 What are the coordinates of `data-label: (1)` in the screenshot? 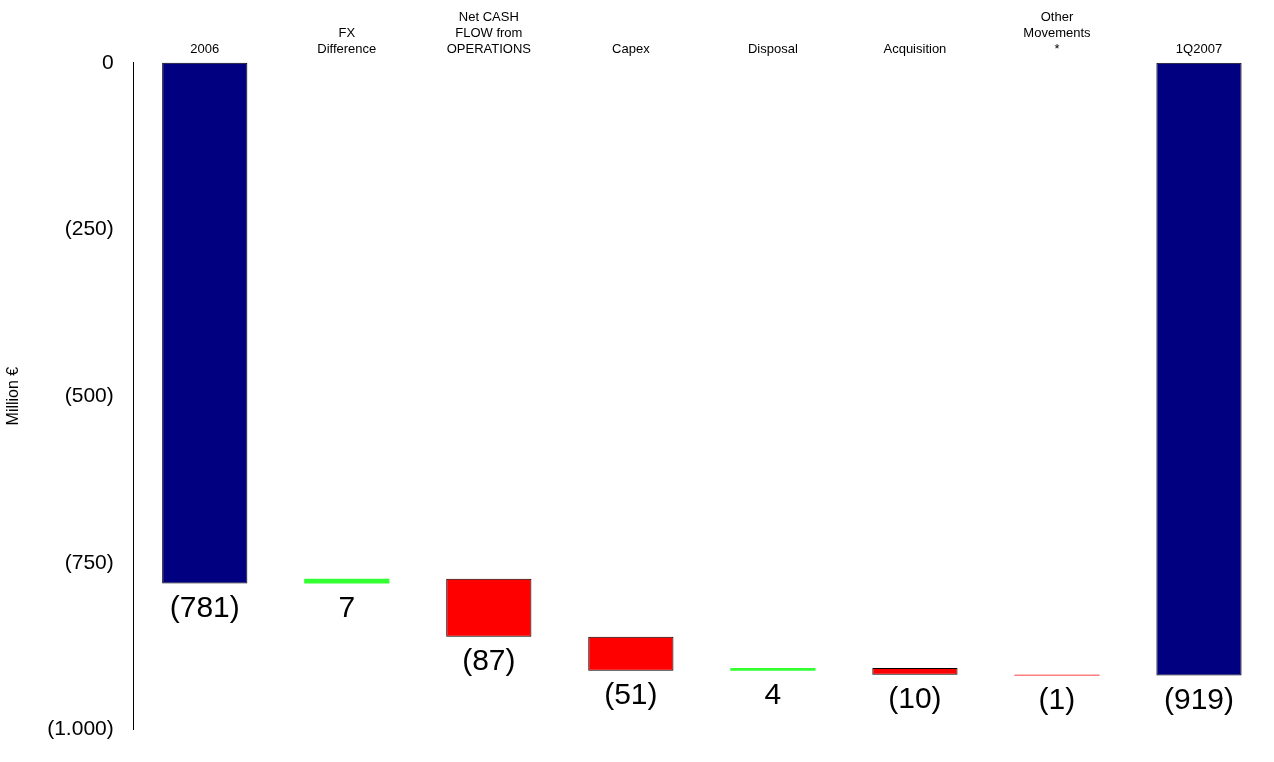 It's located at (1057, 698).